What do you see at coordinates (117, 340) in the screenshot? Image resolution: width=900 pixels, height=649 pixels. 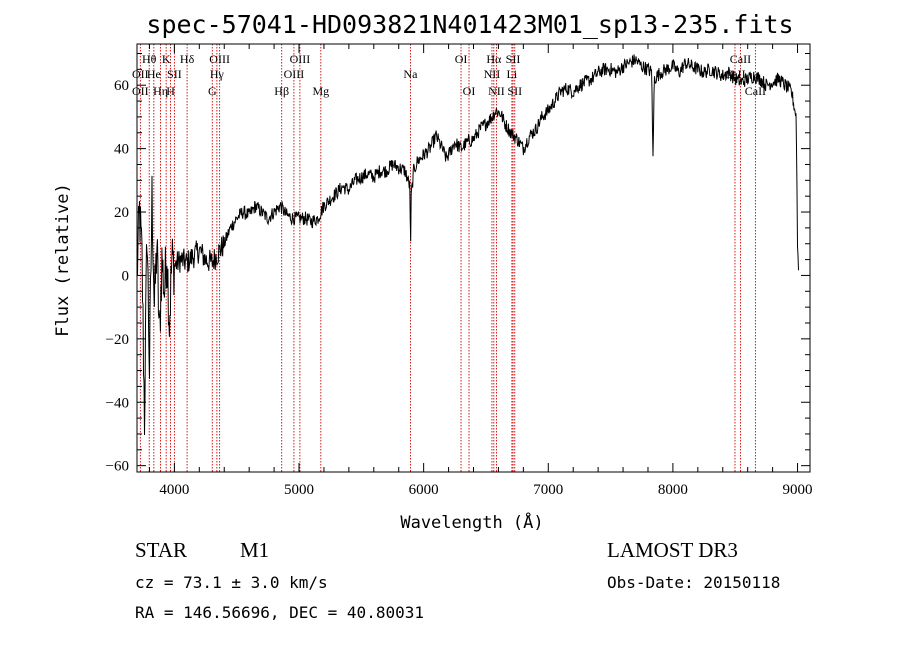 I see `y-tick-label--20: −20` at bounding box center [117, 340].